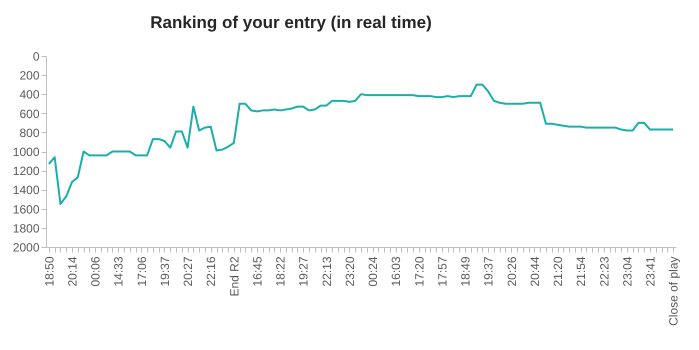 This screenshot has width=699, height=350. What do you see at coordinates (535, 271) in the screenshot?
I see `x-tick-label: 20:44` at bounding box center [535, 271].